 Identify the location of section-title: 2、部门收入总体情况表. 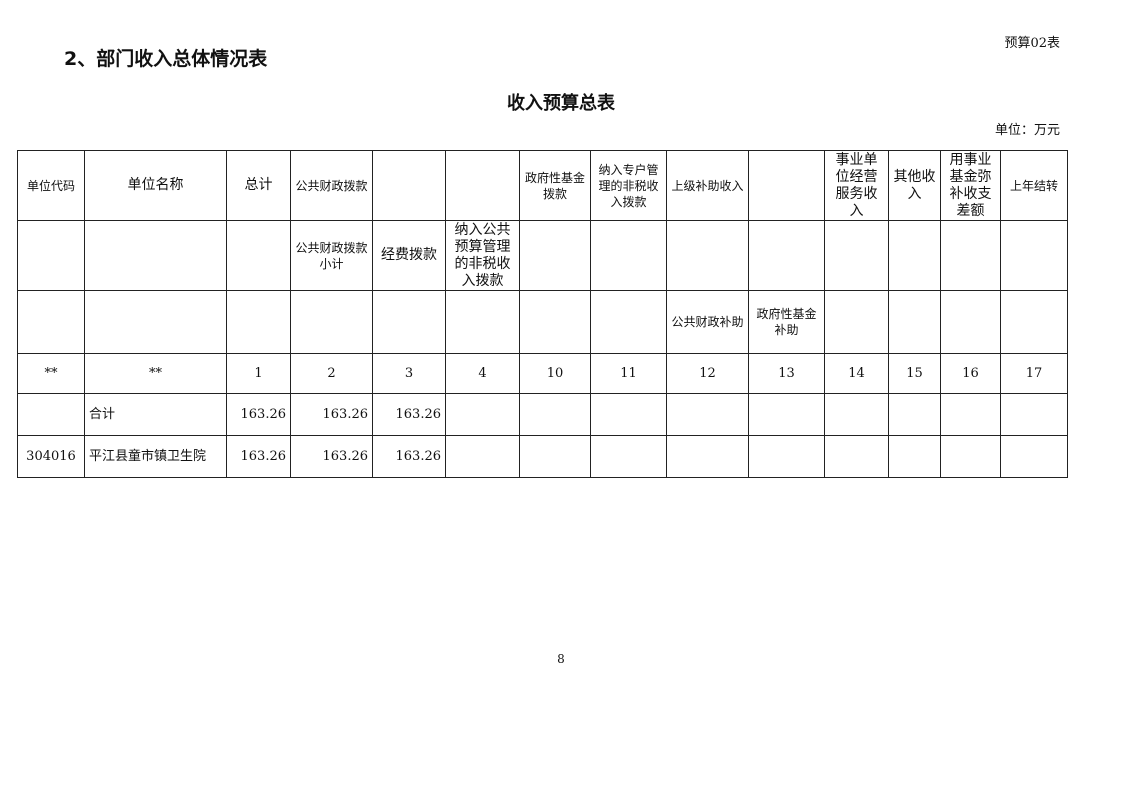
(166, 59).